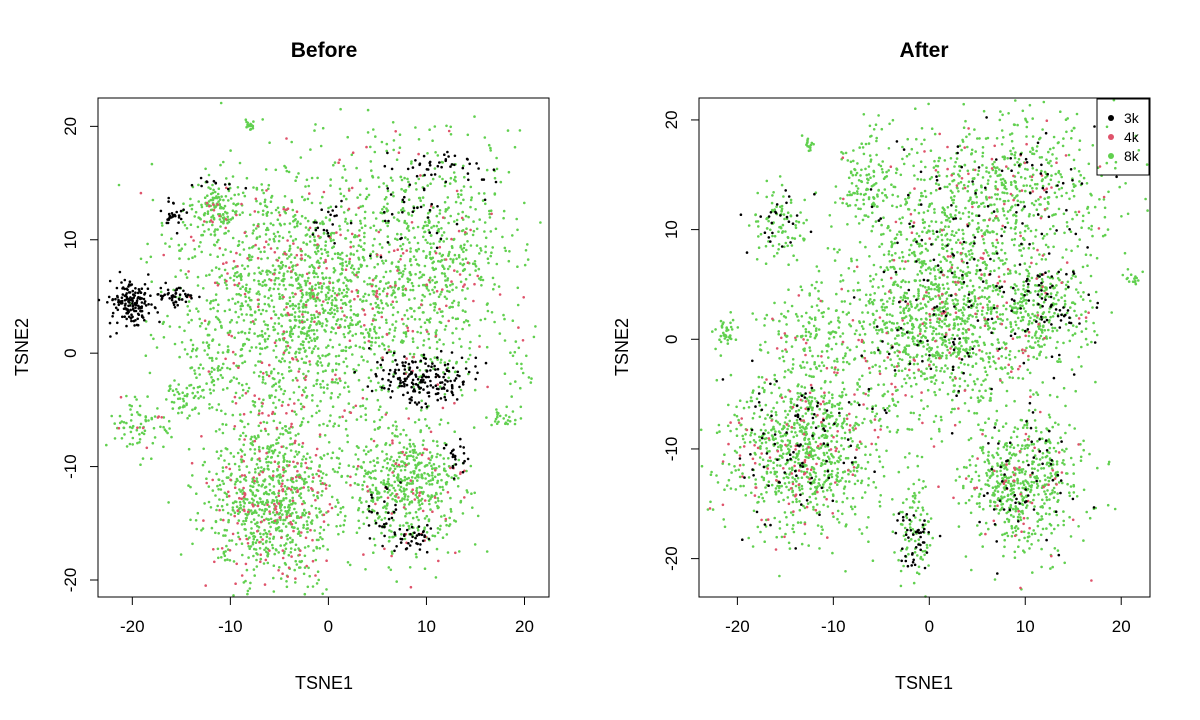  Describe the element at coordinates (324, 50) in the screenshot. I see `chart-title: Before` at that location.